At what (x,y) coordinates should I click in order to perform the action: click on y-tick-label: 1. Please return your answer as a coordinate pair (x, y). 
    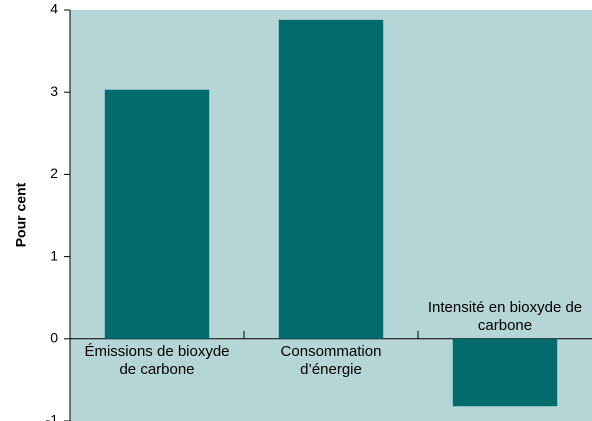
    Looking at the image, I should click on (54, 255).